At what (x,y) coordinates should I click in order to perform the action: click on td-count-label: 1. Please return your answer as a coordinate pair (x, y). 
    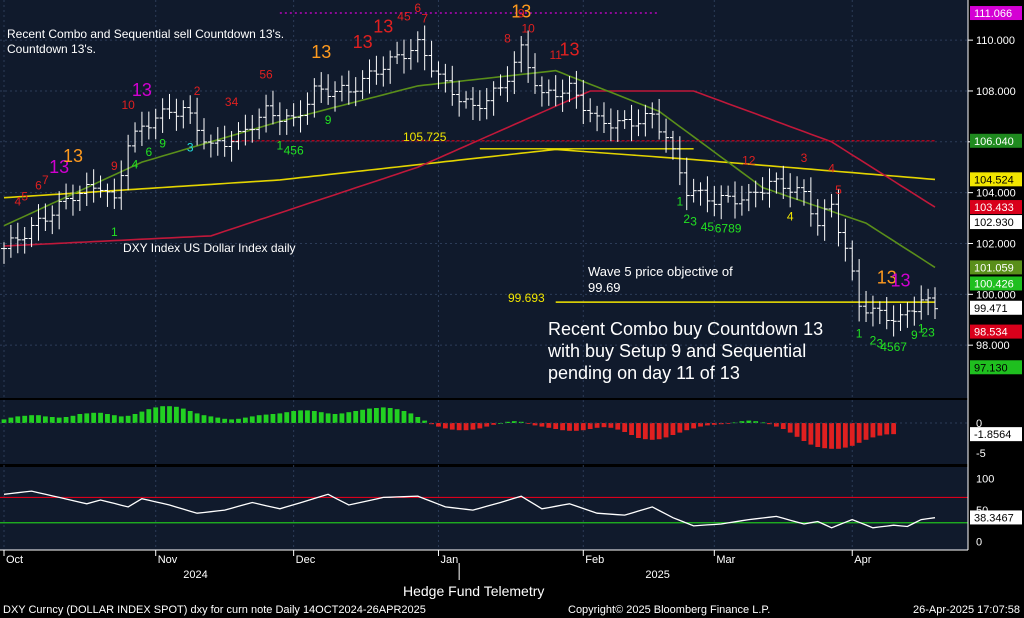
    Looking at the image, I should click on (114, 232).